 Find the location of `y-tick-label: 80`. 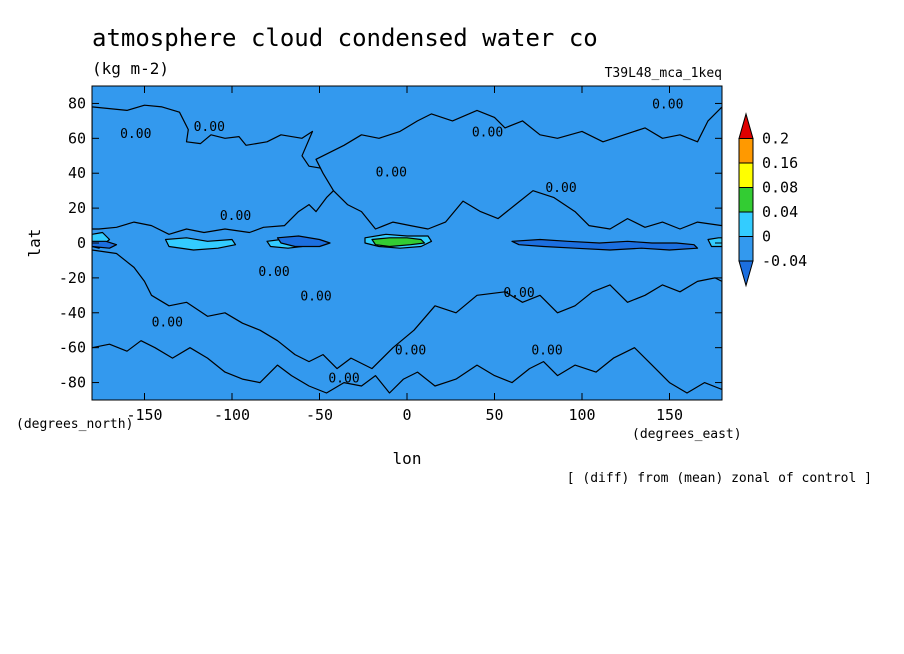

y-tick-label: 80 is located at coordinates (77, 103).